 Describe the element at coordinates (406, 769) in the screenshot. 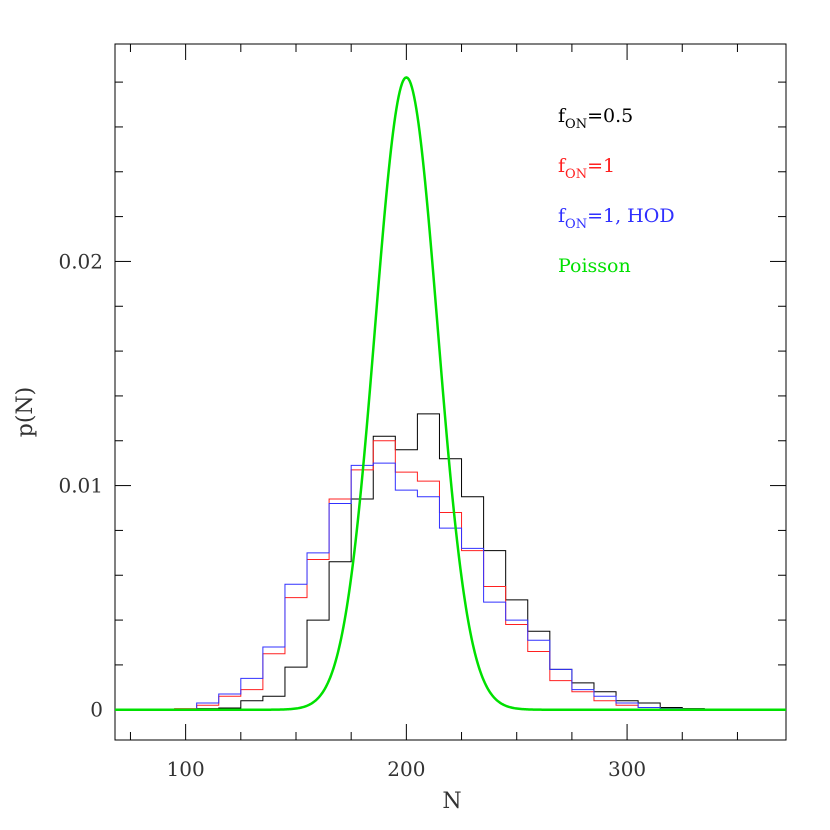

I see `x-tick-label: 200` at that location.